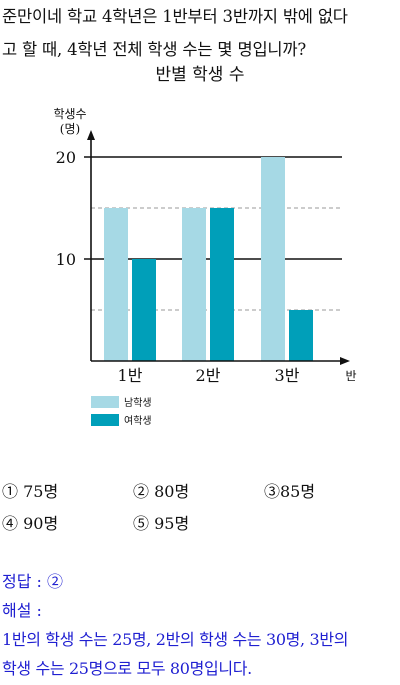 The height and width of the screenshot is (685, 400). I want to click on x-axis-label: 반, so click(350, 376).